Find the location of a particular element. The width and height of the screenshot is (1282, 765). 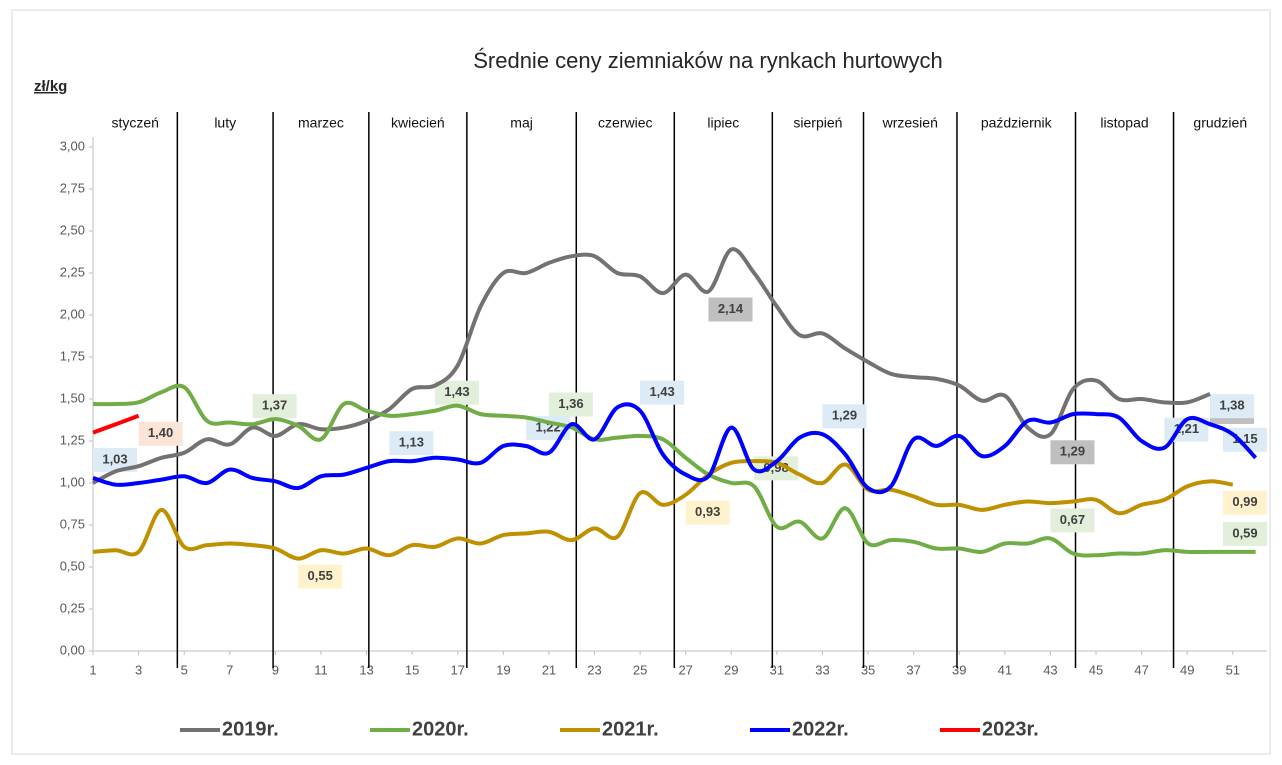

month-label: kwiecień is located at coordinates (418, 123).